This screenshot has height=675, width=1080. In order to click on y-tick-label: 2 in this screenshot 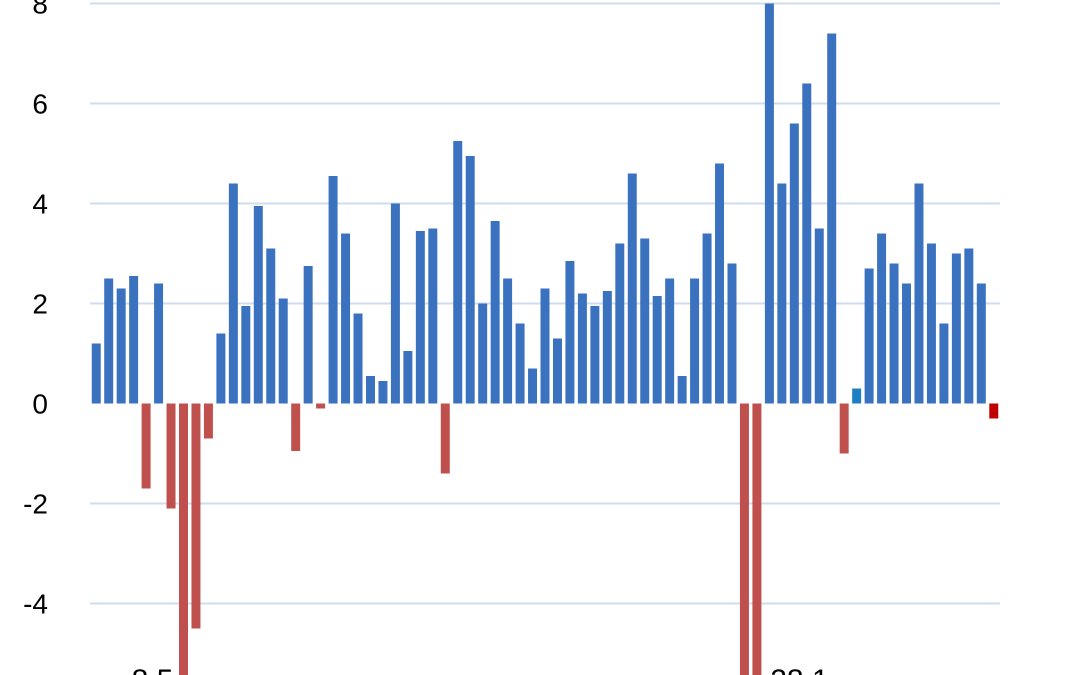, I will do `click(40, 304)`.